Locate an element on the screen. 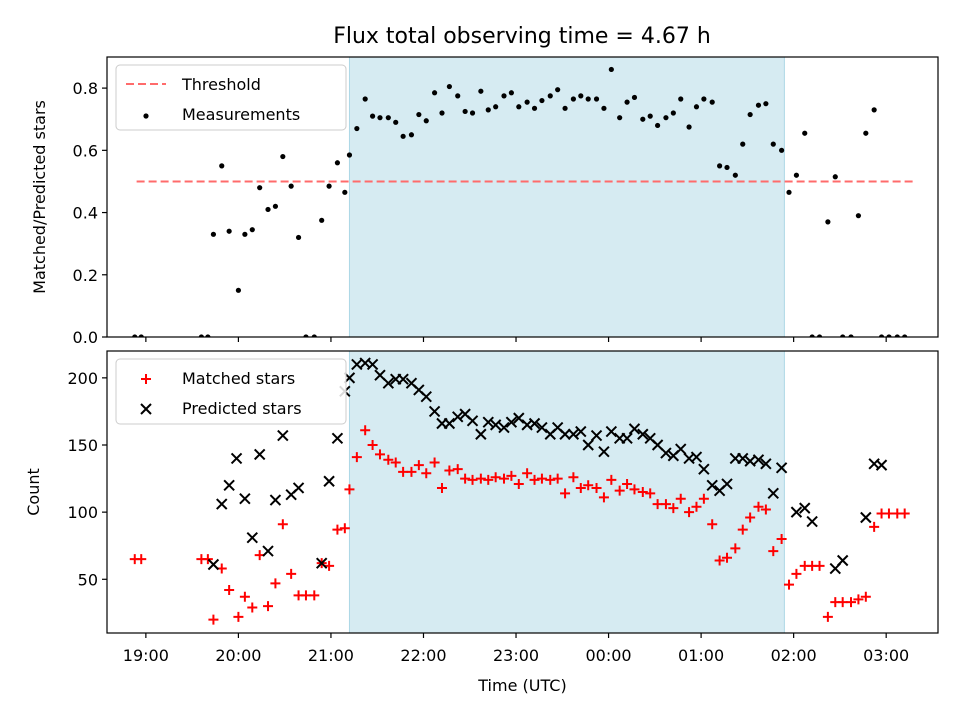 Image resolution: width=960 pixels, height=720 pixels. x-axis-label: Time (UTC) is located at coordinates (521, 685).